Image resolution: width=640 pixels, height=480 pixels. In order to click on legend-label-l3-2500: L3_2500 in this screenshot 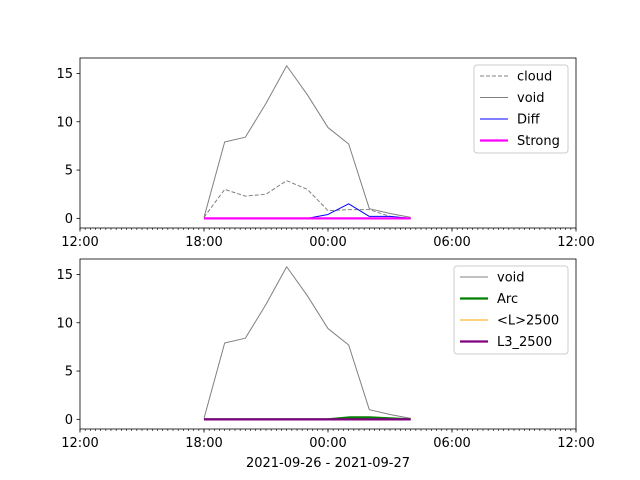, I will do `click(524, 342)`.